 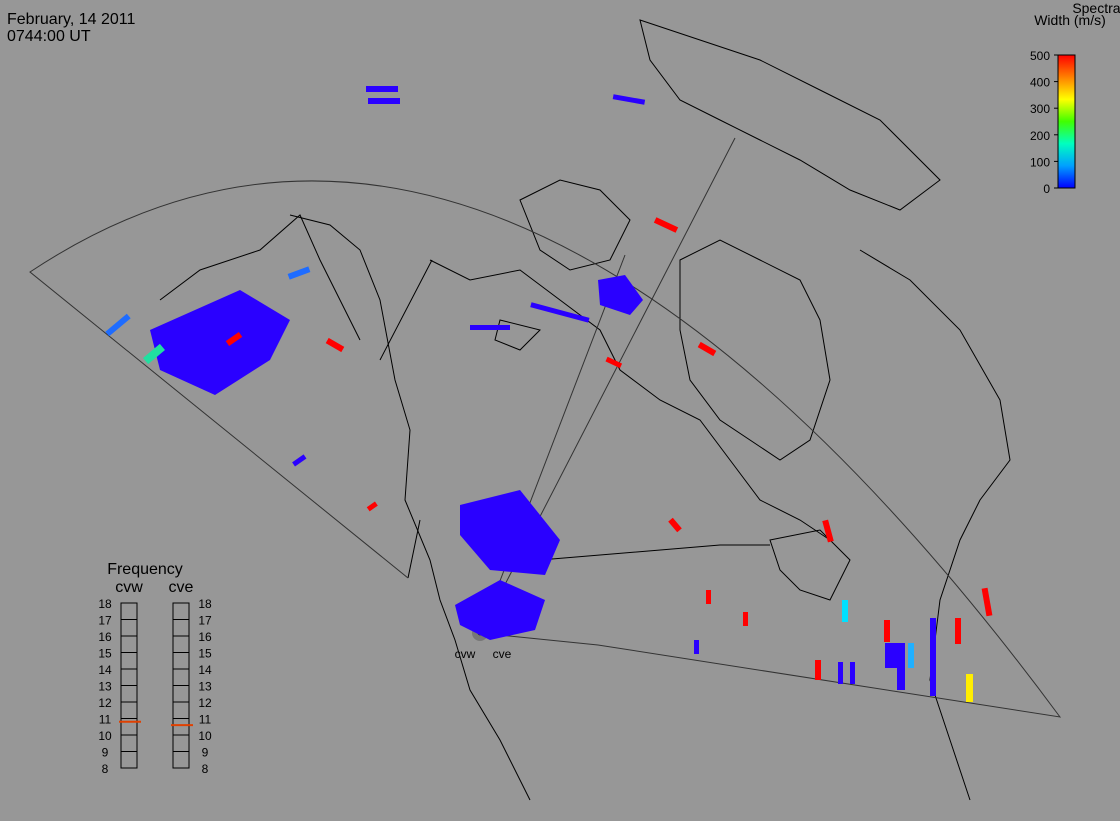 I want to click on time: 0744:00 UT, so click(x=49, y=36).